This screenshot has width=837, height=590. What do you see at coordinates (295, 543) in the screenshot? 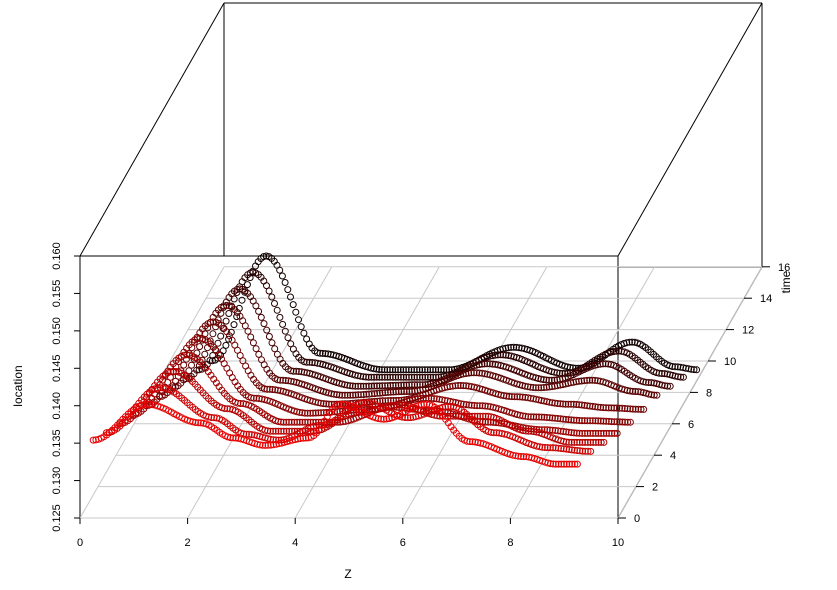
I see `x-tick-label: 4` at bounding box center [295, 543].